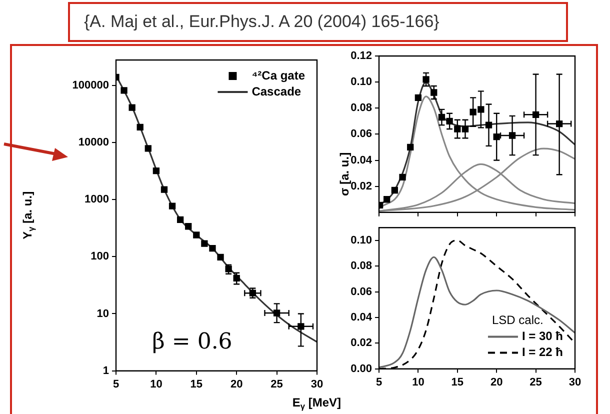  Describe the element at coordinates (28, 215) in the screenshot. I see `y-axis-title: Yγ [a. u.]` at that location.